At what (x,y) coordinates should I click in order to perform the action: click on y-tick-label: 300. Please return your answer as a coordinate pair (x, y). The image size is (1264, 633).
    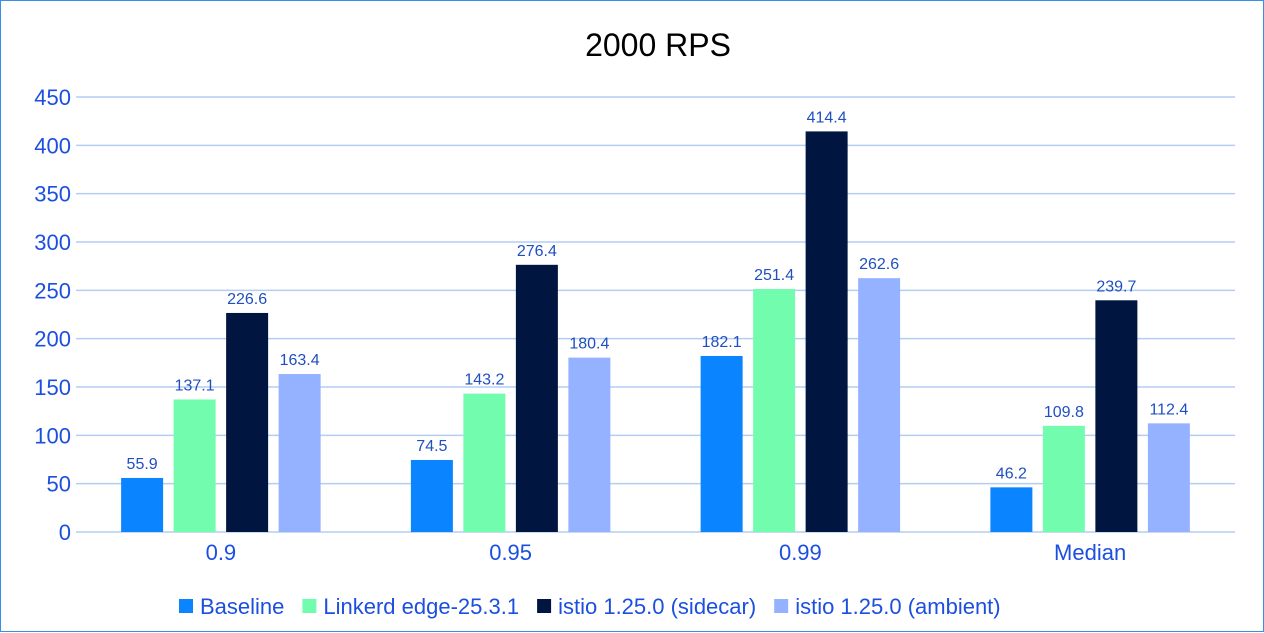
    Looking at the image, I should click on (52, 242).